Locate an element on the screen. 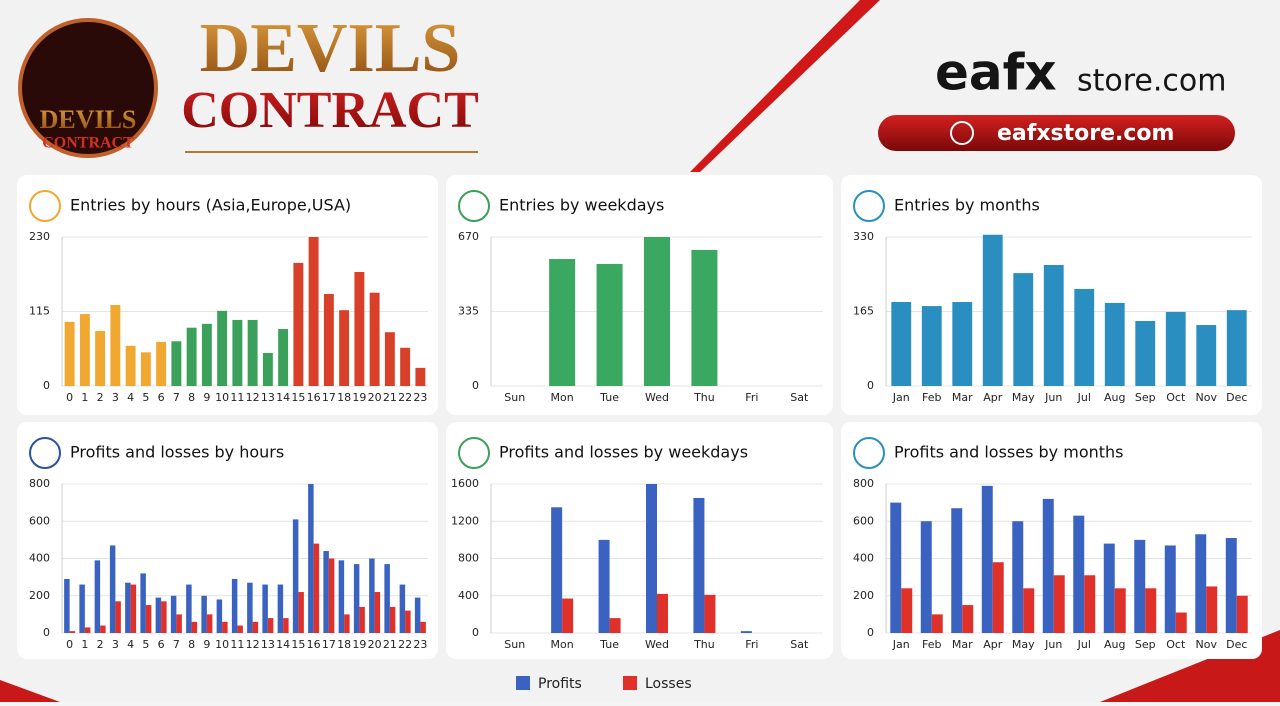 This screenshot has width=1280, height=706. x-tick-label: Nov is located at coordinates (1207, 644).